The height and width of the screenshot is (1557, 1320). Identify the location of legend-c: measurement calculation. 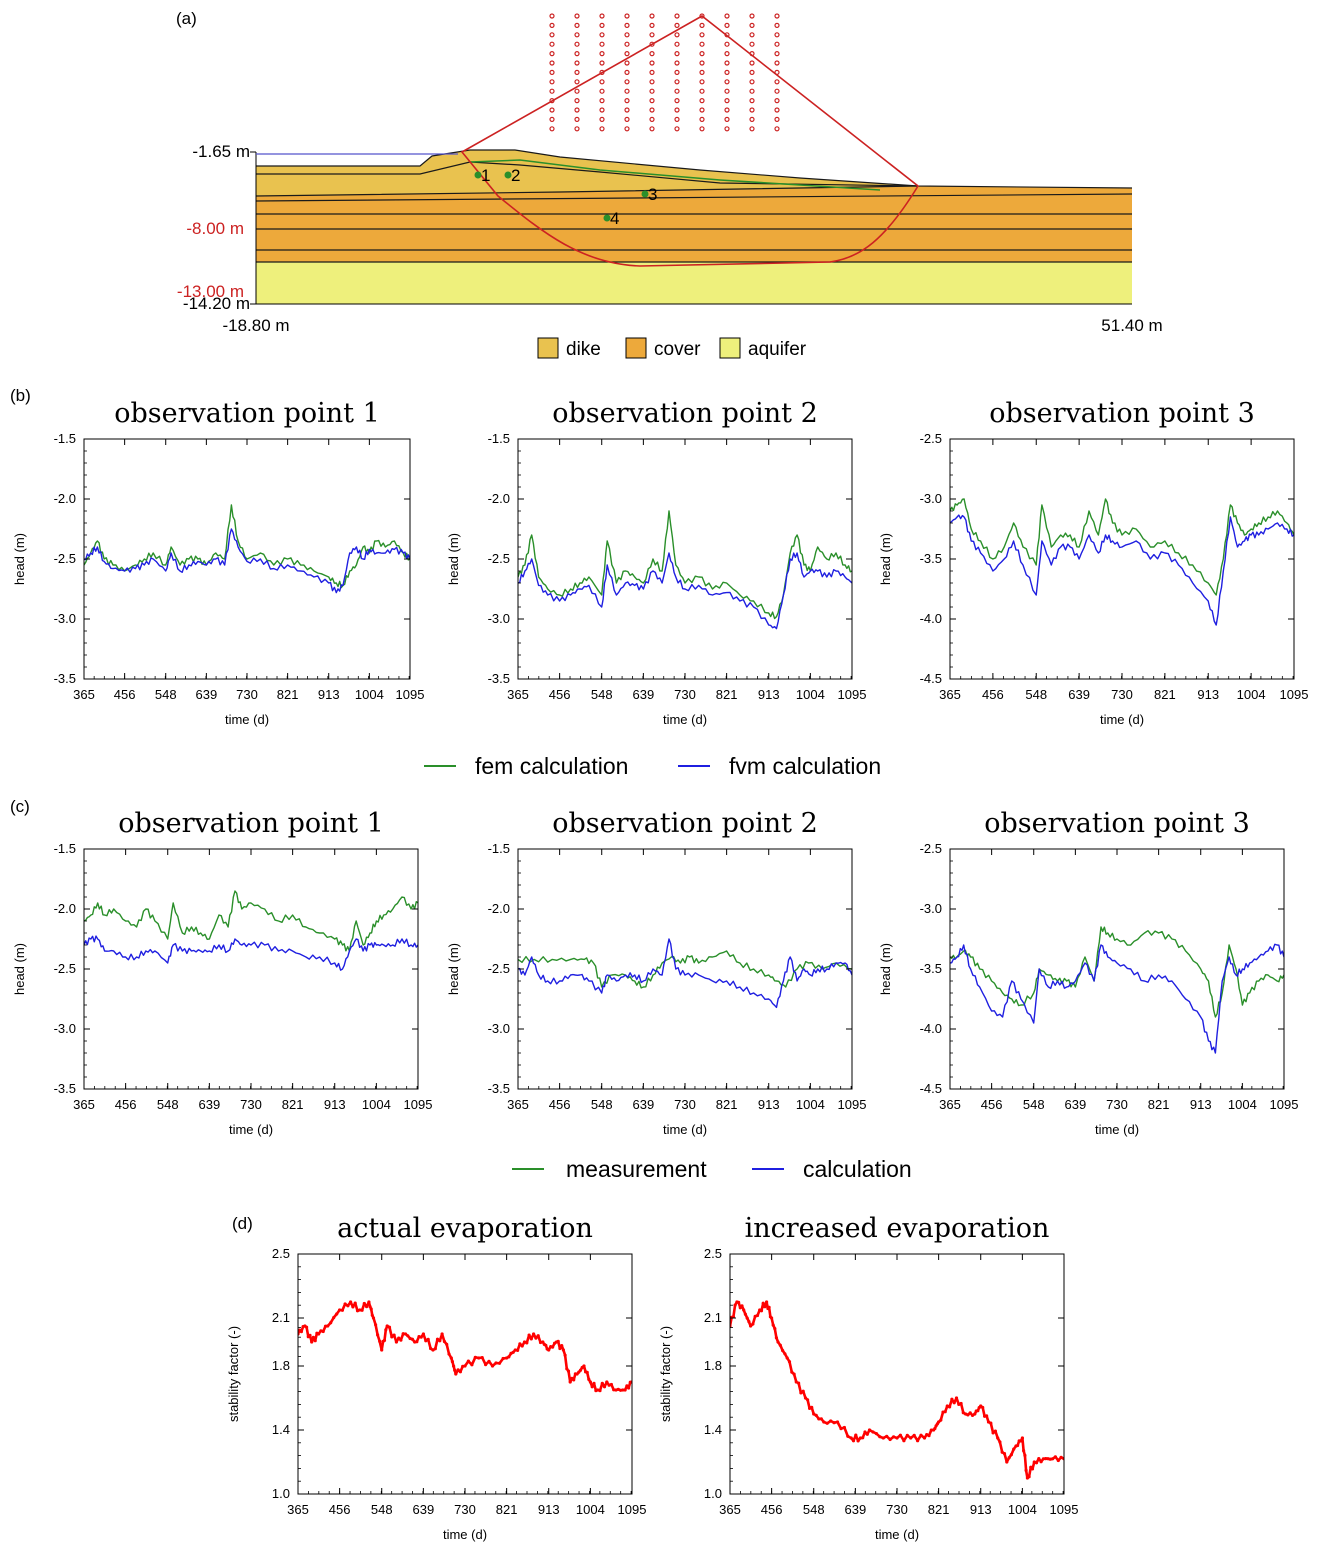
(712, 1169).